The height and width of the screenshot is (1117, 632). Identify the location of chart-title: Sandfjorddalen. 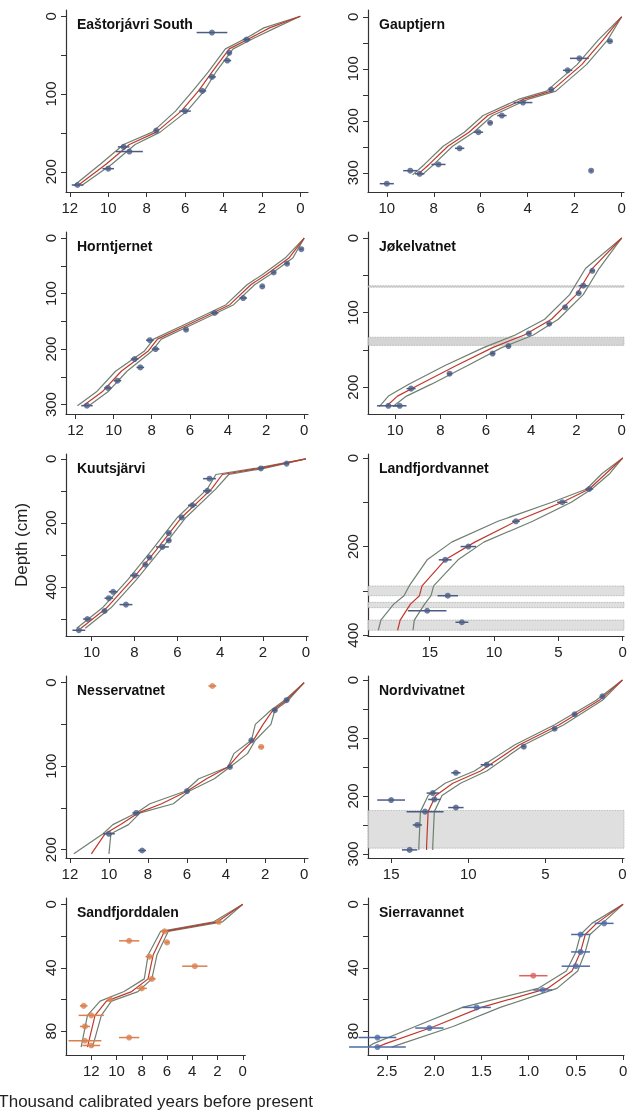
(128, 912).